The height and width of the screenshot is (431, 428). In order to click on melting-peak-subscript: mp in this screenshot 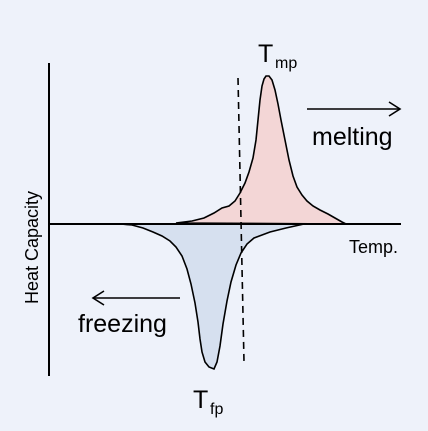, I will do `click(286, 63)`.